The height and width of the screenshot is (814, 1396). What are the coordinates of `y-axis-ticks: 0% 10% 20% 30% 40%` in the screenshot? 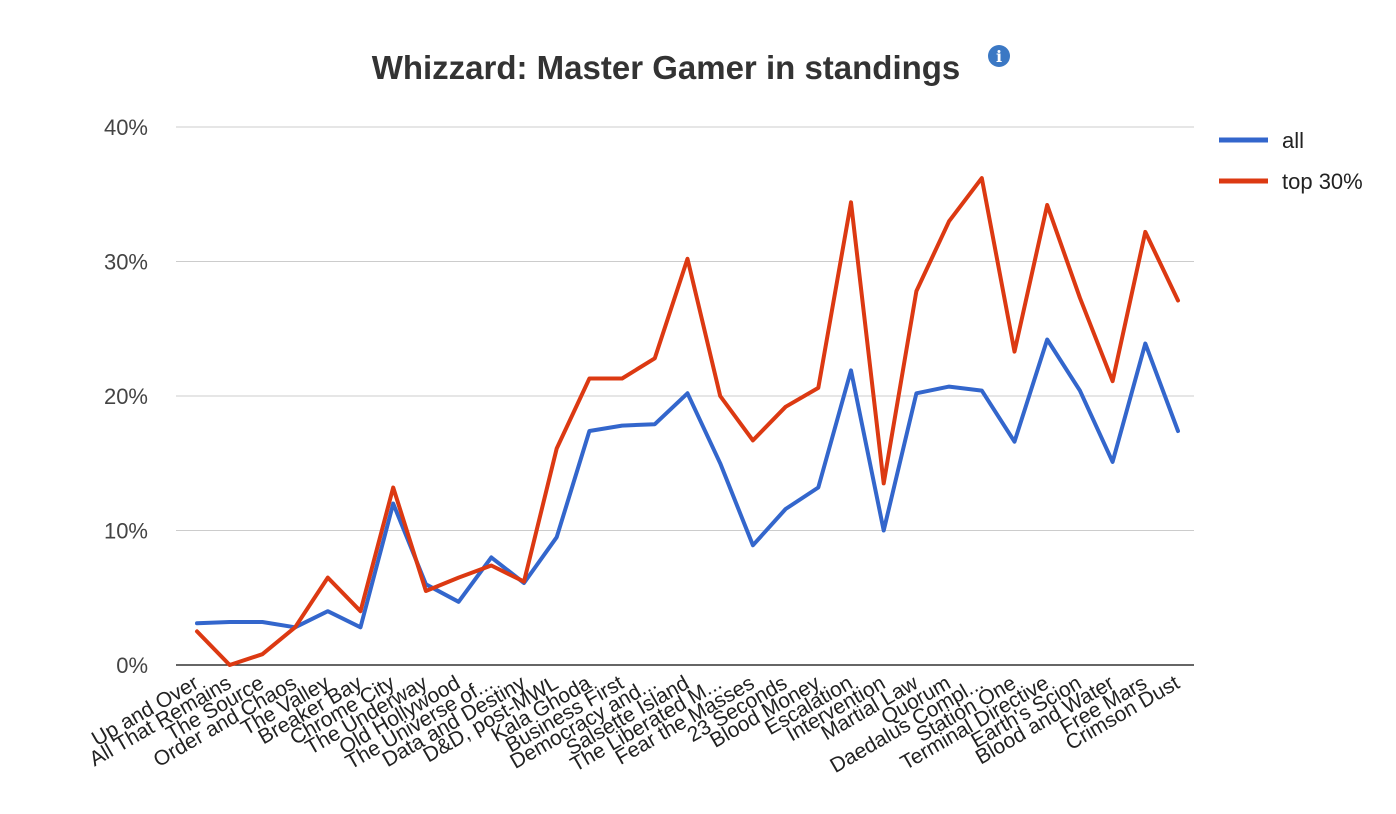 It's located at (126, 396).